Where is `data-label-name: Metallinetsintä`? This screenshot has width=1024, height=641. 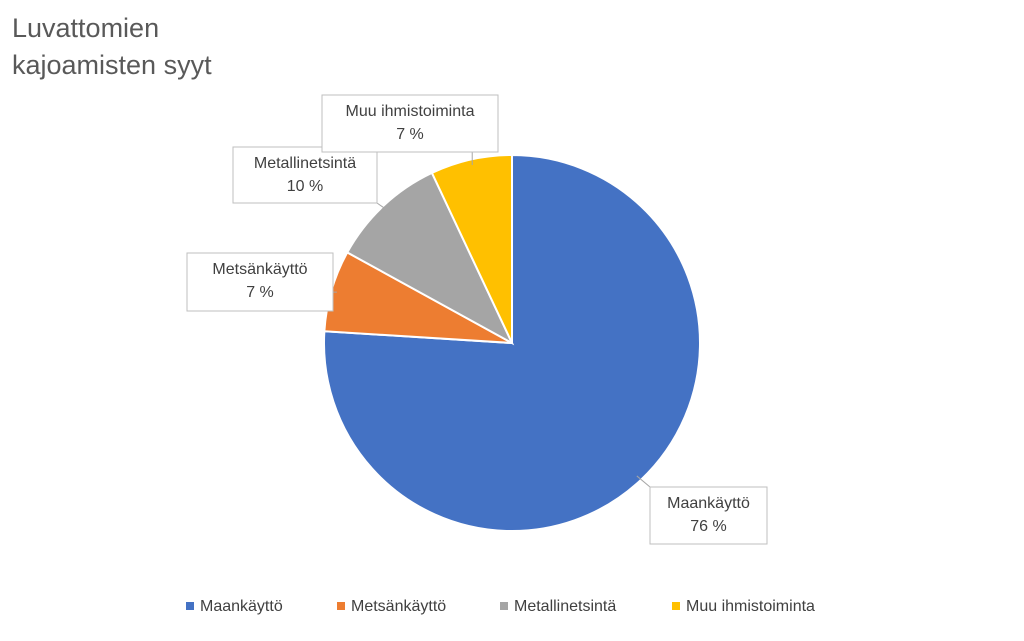
data-label-name: Metallinetsintä is located at coordinates (305, 163).